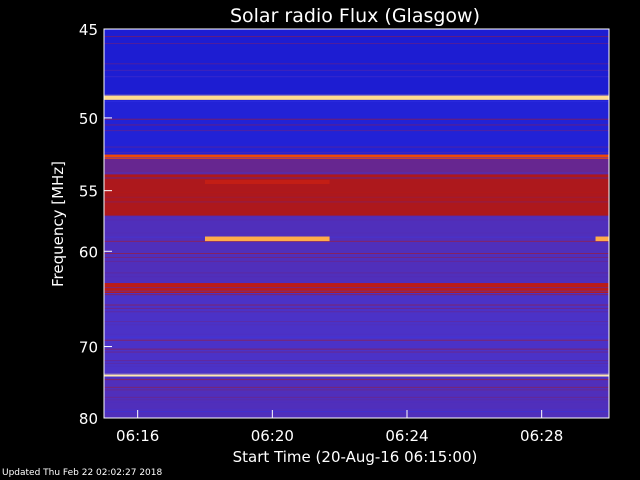 Image resolution: width=640 pixels, height=480 pixels. I want to click on x-tick-label: 06:16, so click(137, 436).